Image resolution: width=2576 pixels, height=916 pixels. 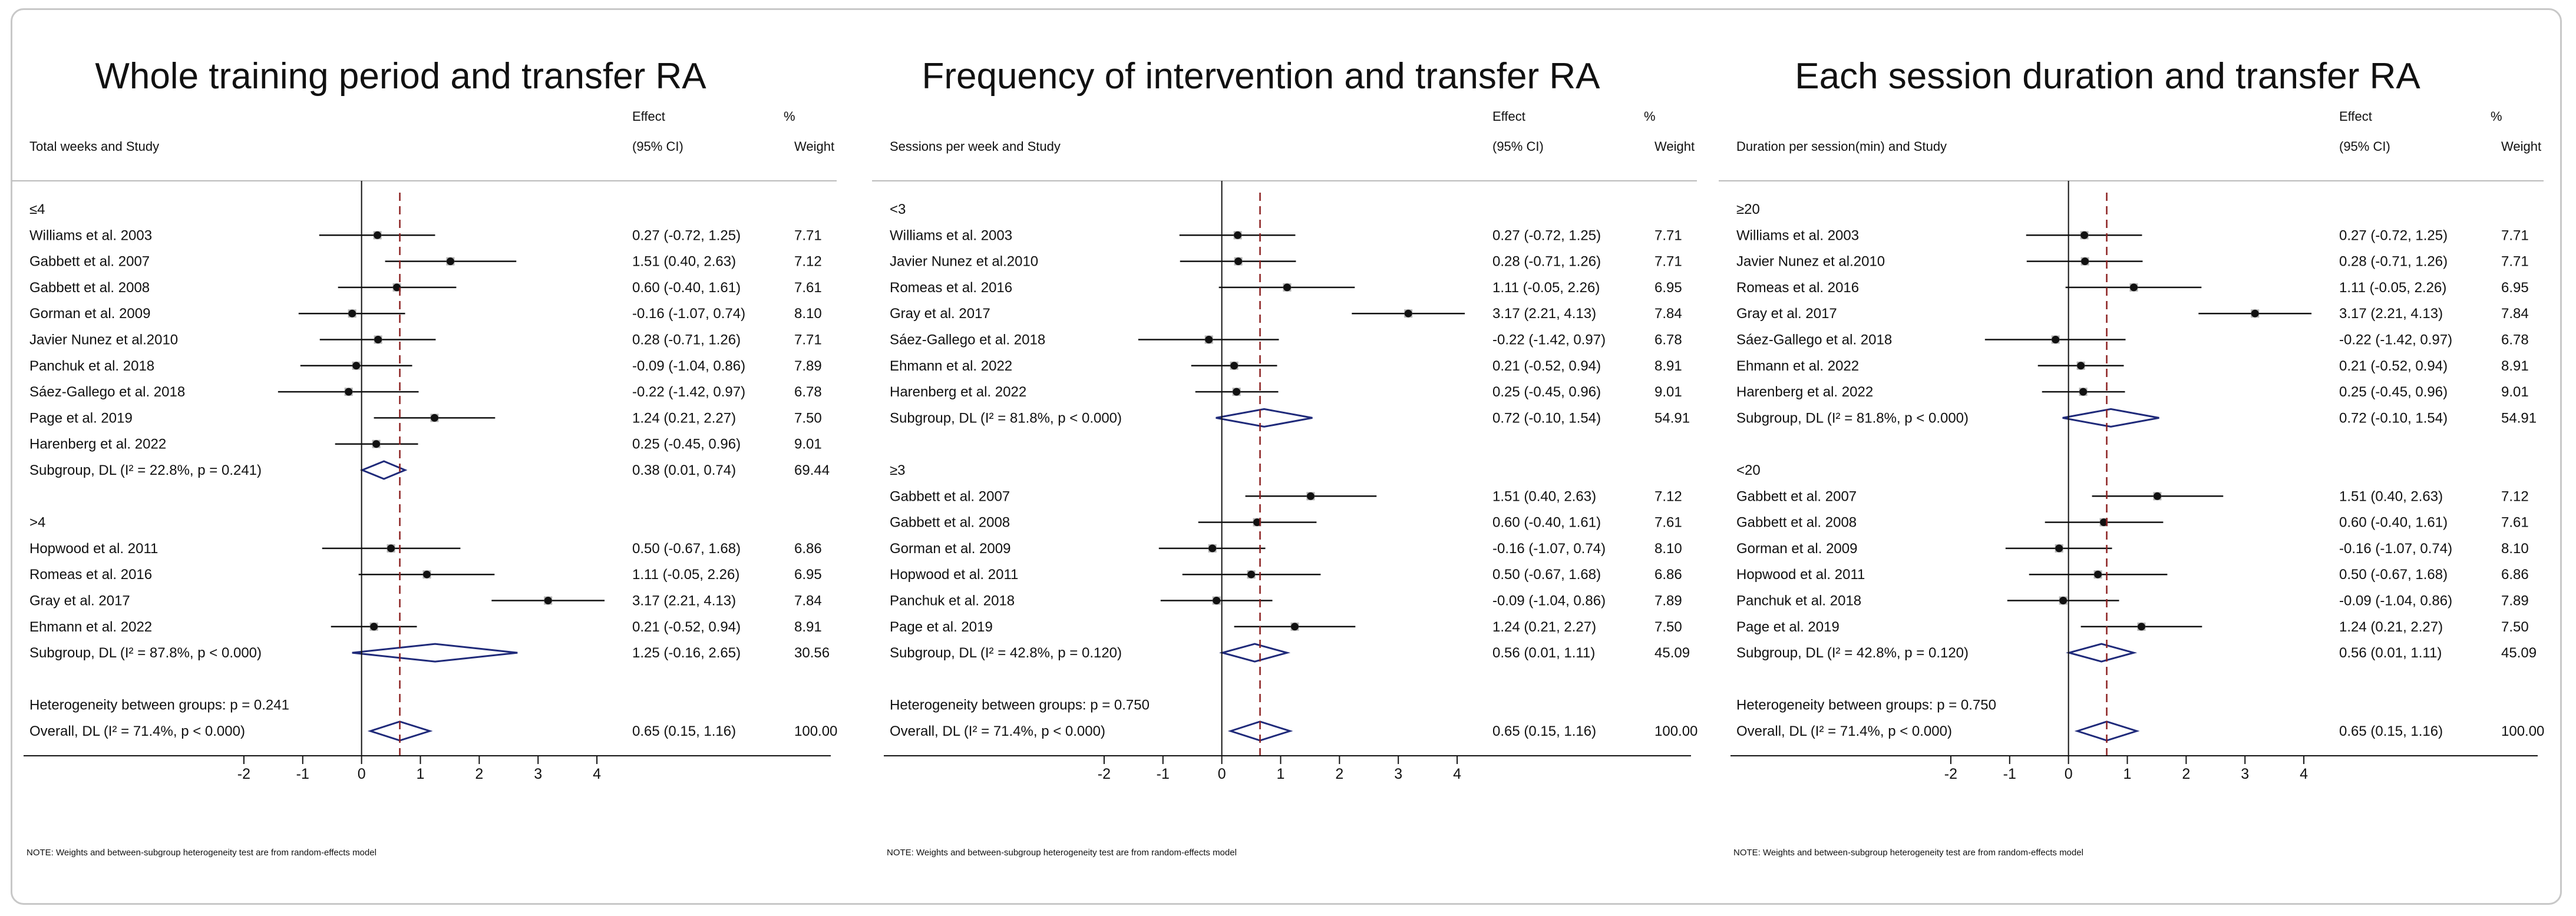 What do you see at coordinates (808, 366) in the screenshot?
I see `study-weight: 7.89` at bounding box center [808, 366].